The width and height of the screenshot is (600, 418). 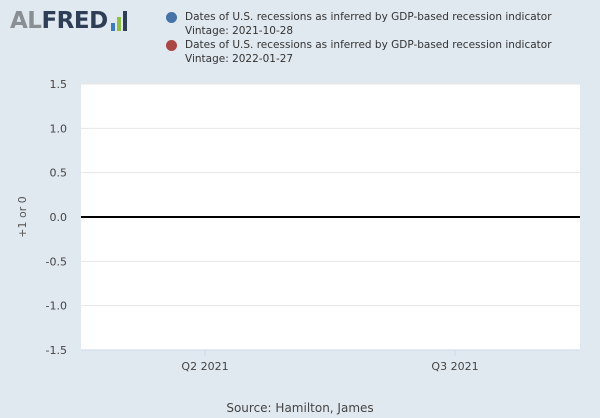 I want to click on y-tick-label: 0.0, so click(x=59, y=217).